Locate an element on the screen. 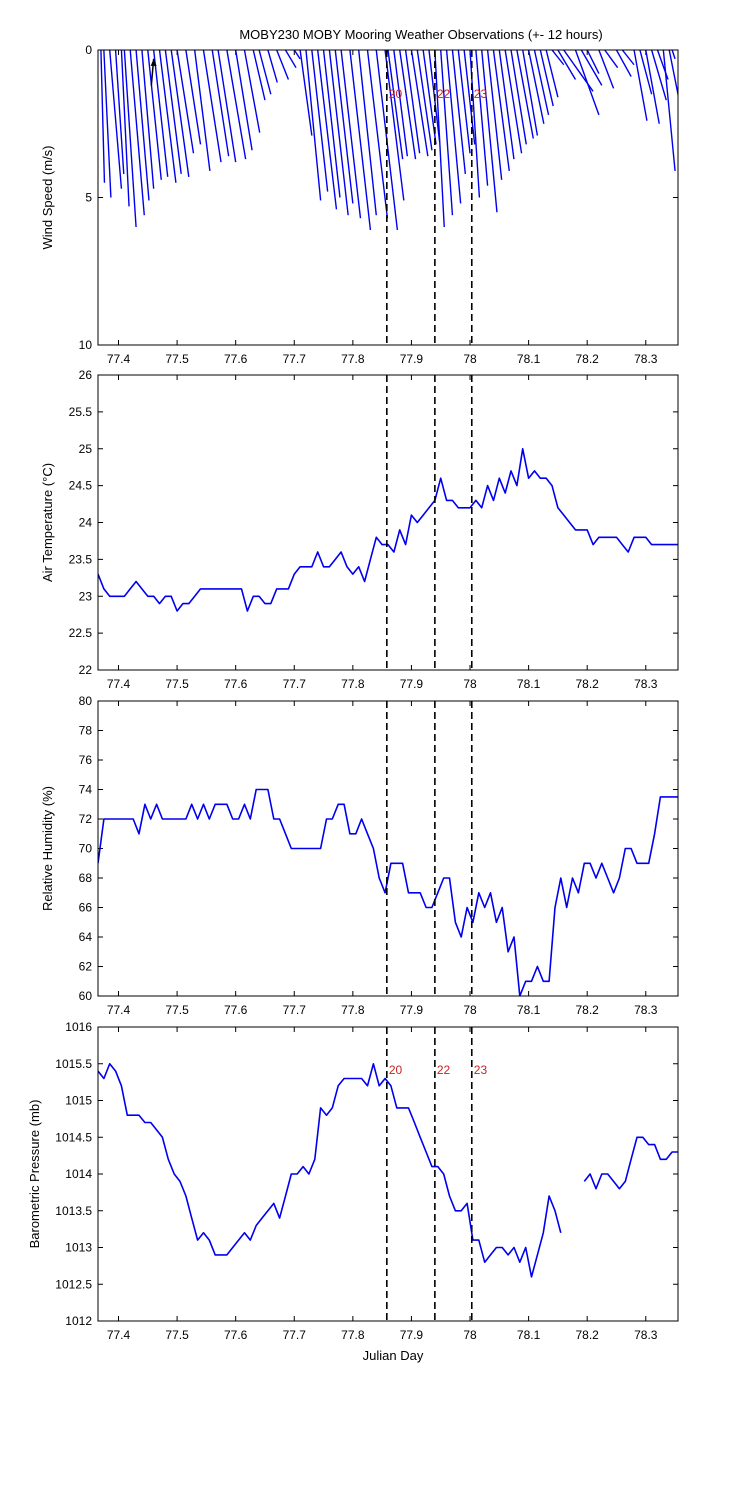  y-tick-label: 22 is located at coordinates (86, 670).